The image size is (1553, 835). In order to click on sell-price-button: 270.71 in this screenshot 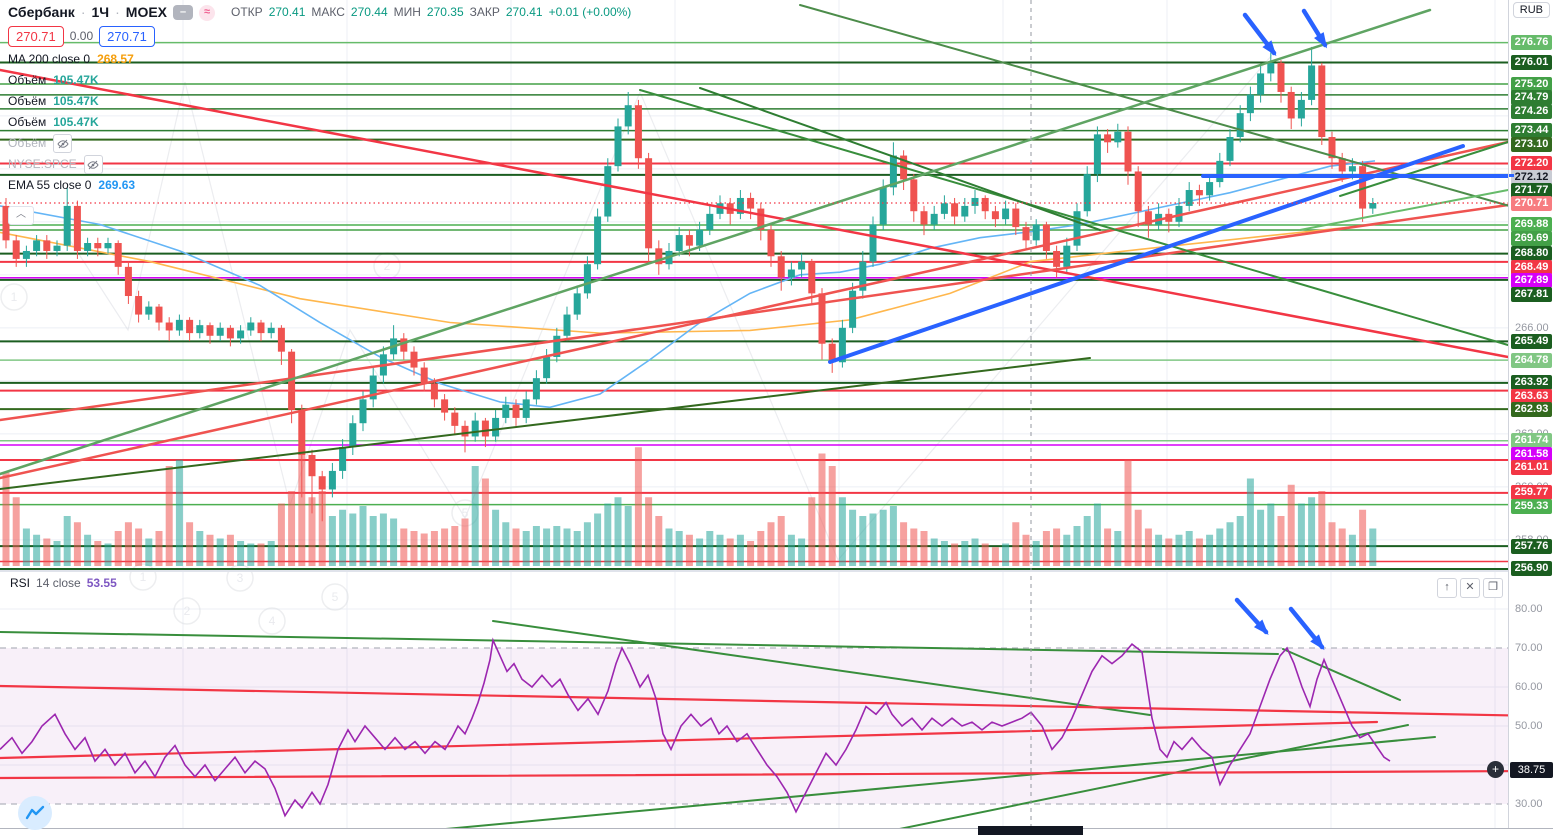, I will do `click(36, 36)`.